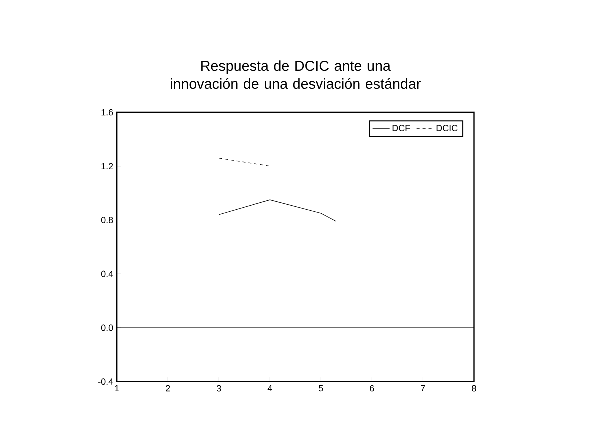 The image size is (597, 438). What do you see at coordinates (321, 388) in the screenshot?
I see `x-tick-label: 5` at bounding box center [321, 388].